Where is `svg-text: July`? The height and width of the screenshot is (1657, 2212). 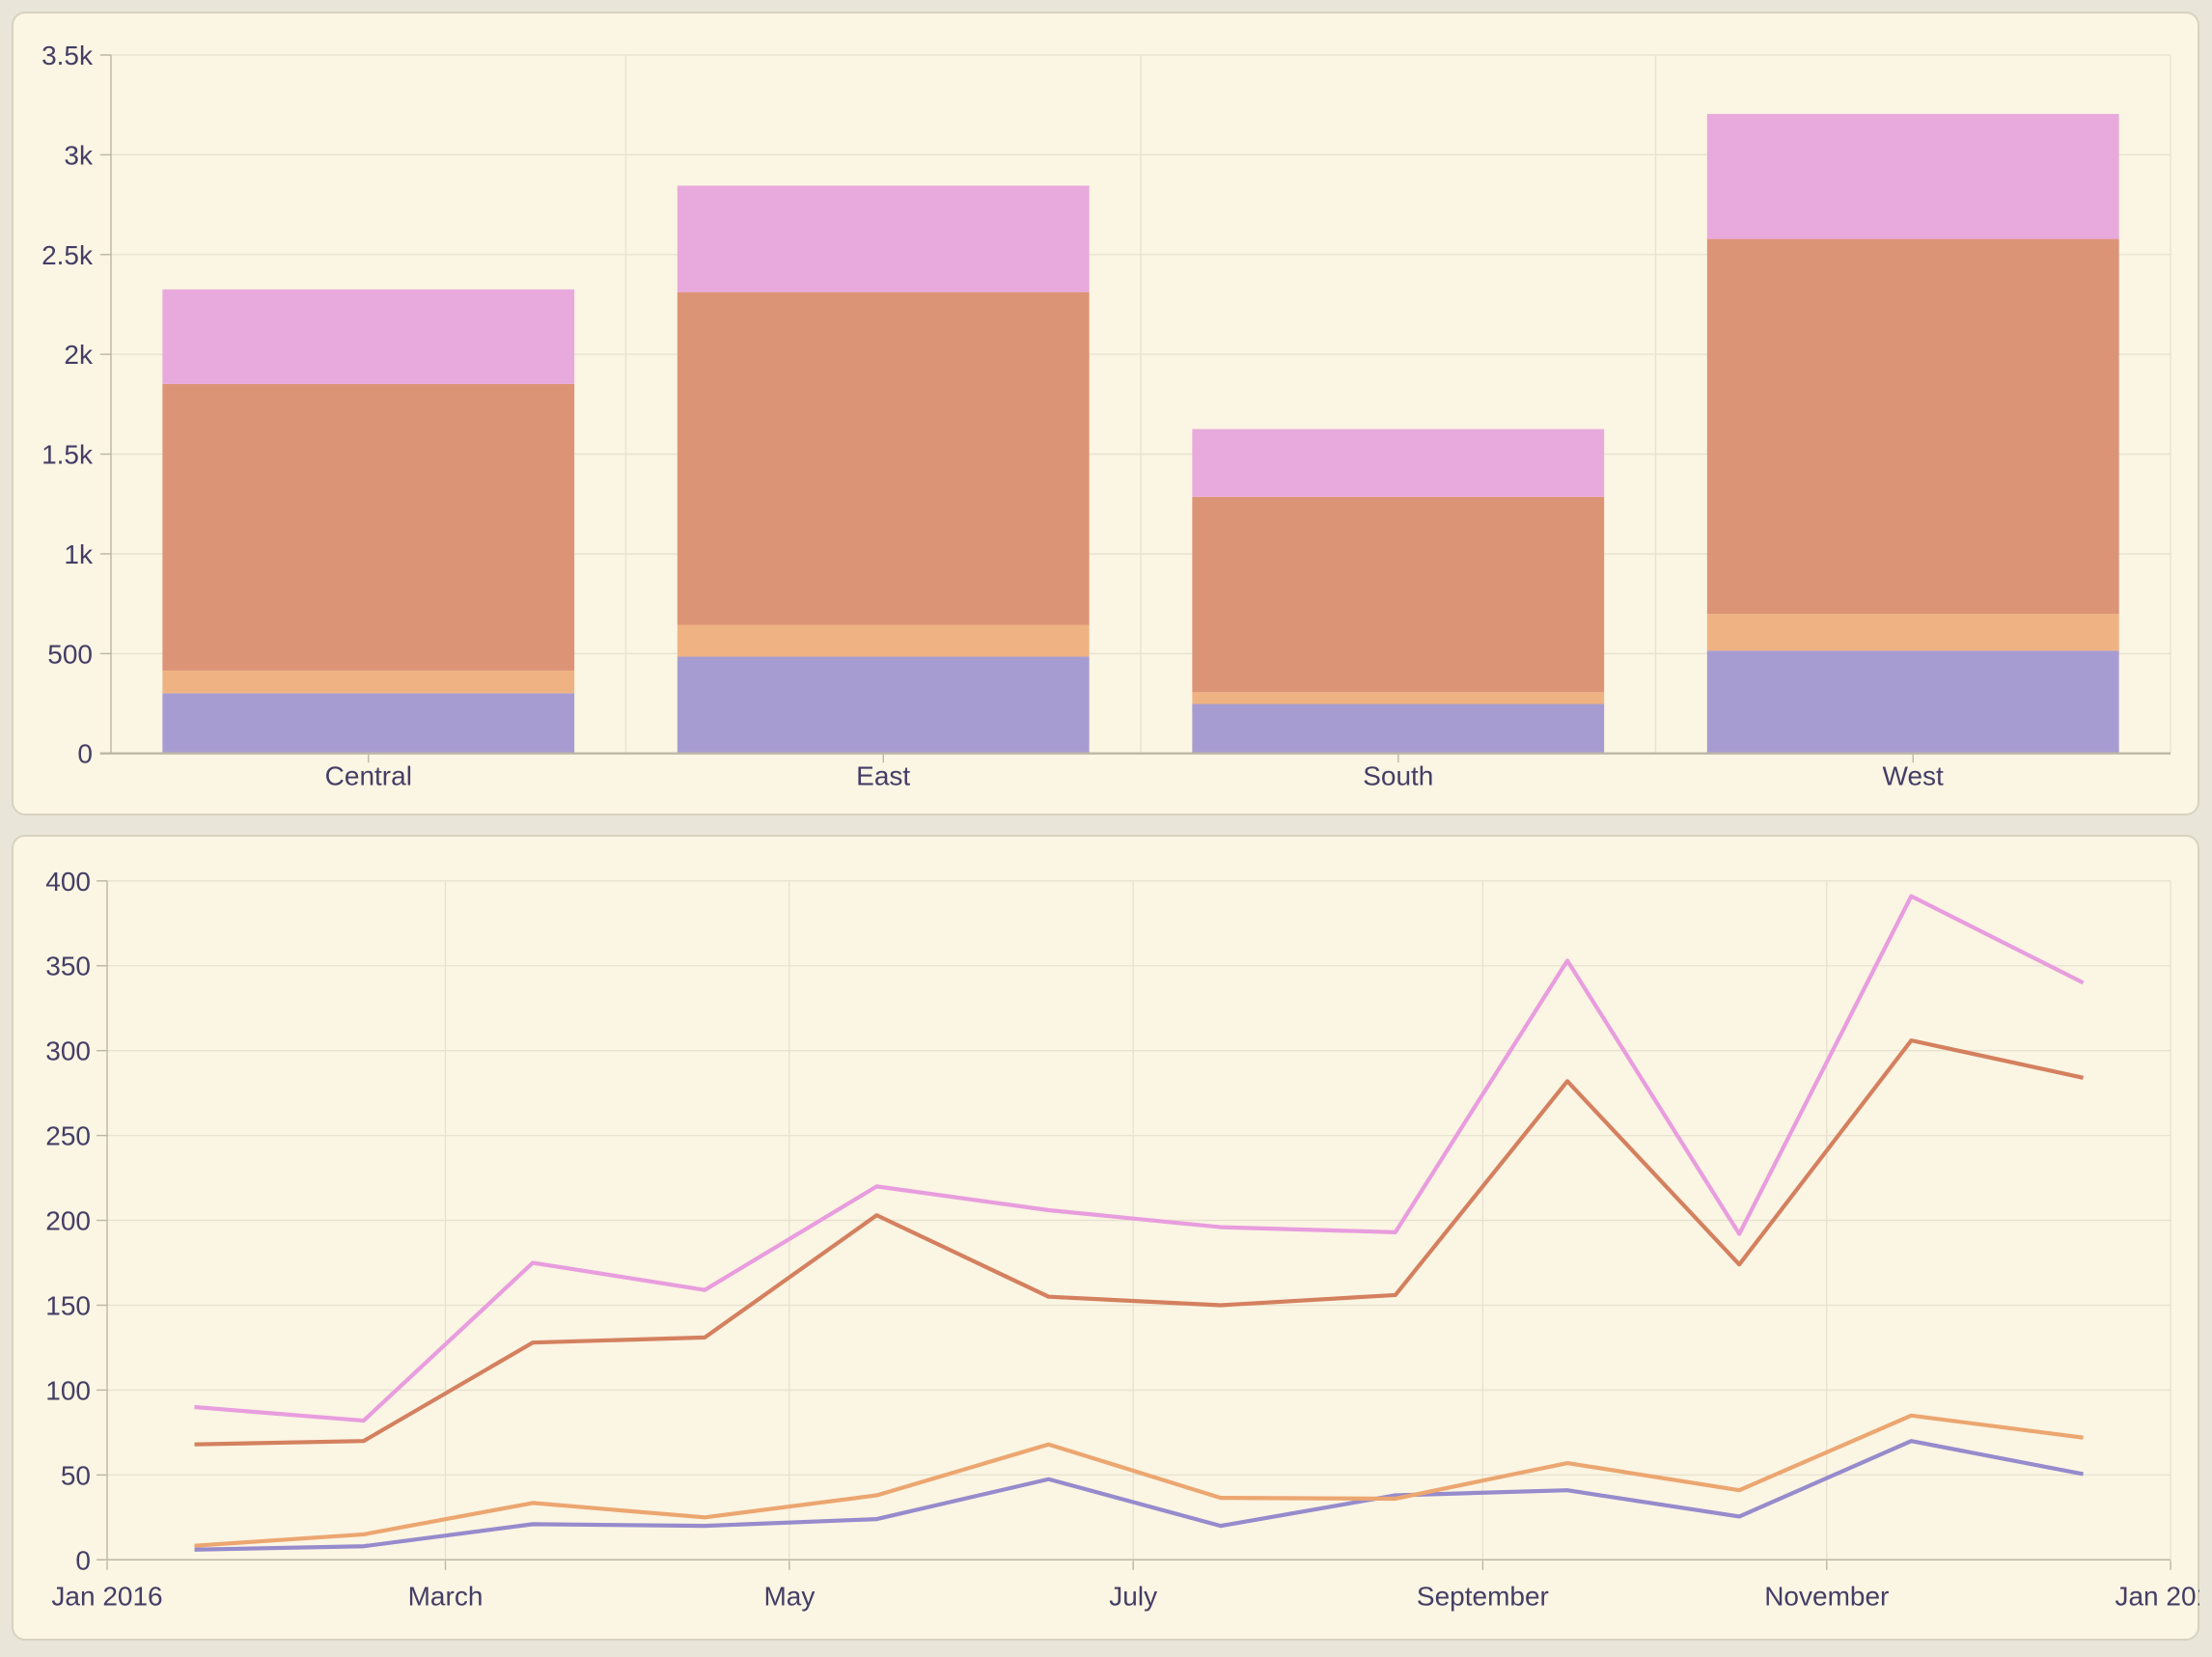
svg-text: July is located at coordinates (1133, 1597).